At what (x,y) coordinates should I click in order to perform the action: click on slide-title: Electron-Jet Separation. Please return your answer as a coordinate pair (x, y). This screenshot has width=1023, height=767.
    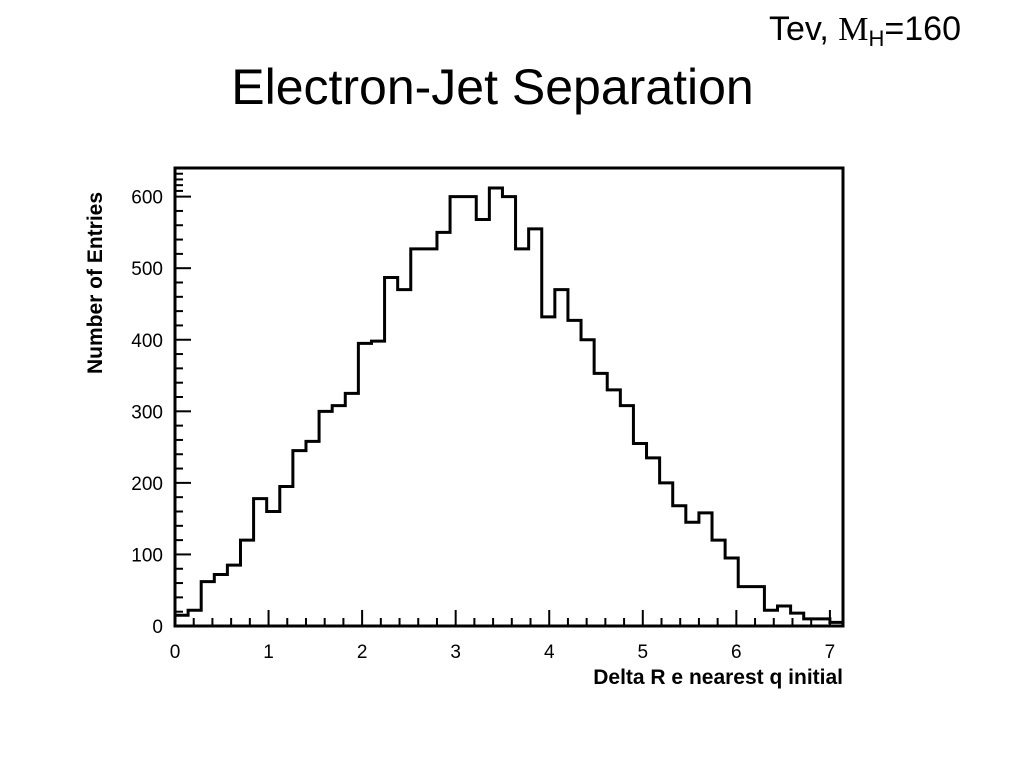
    Looking at the image, I should click on (492, 87).